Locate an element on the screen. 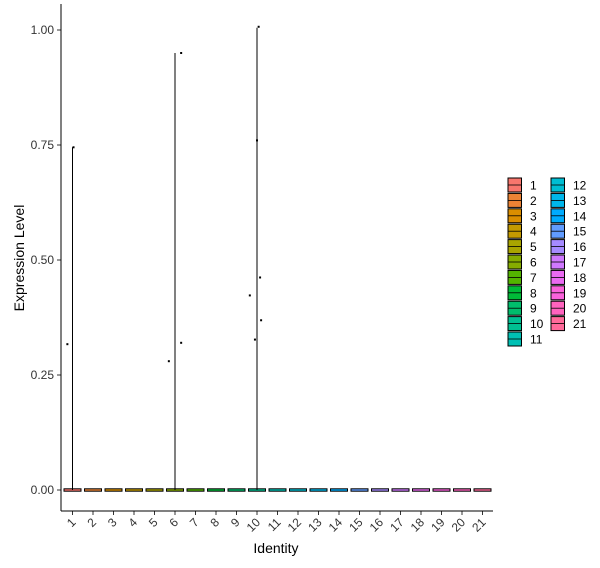  x-tick-label: 15 is located at coordinates (356, 525).